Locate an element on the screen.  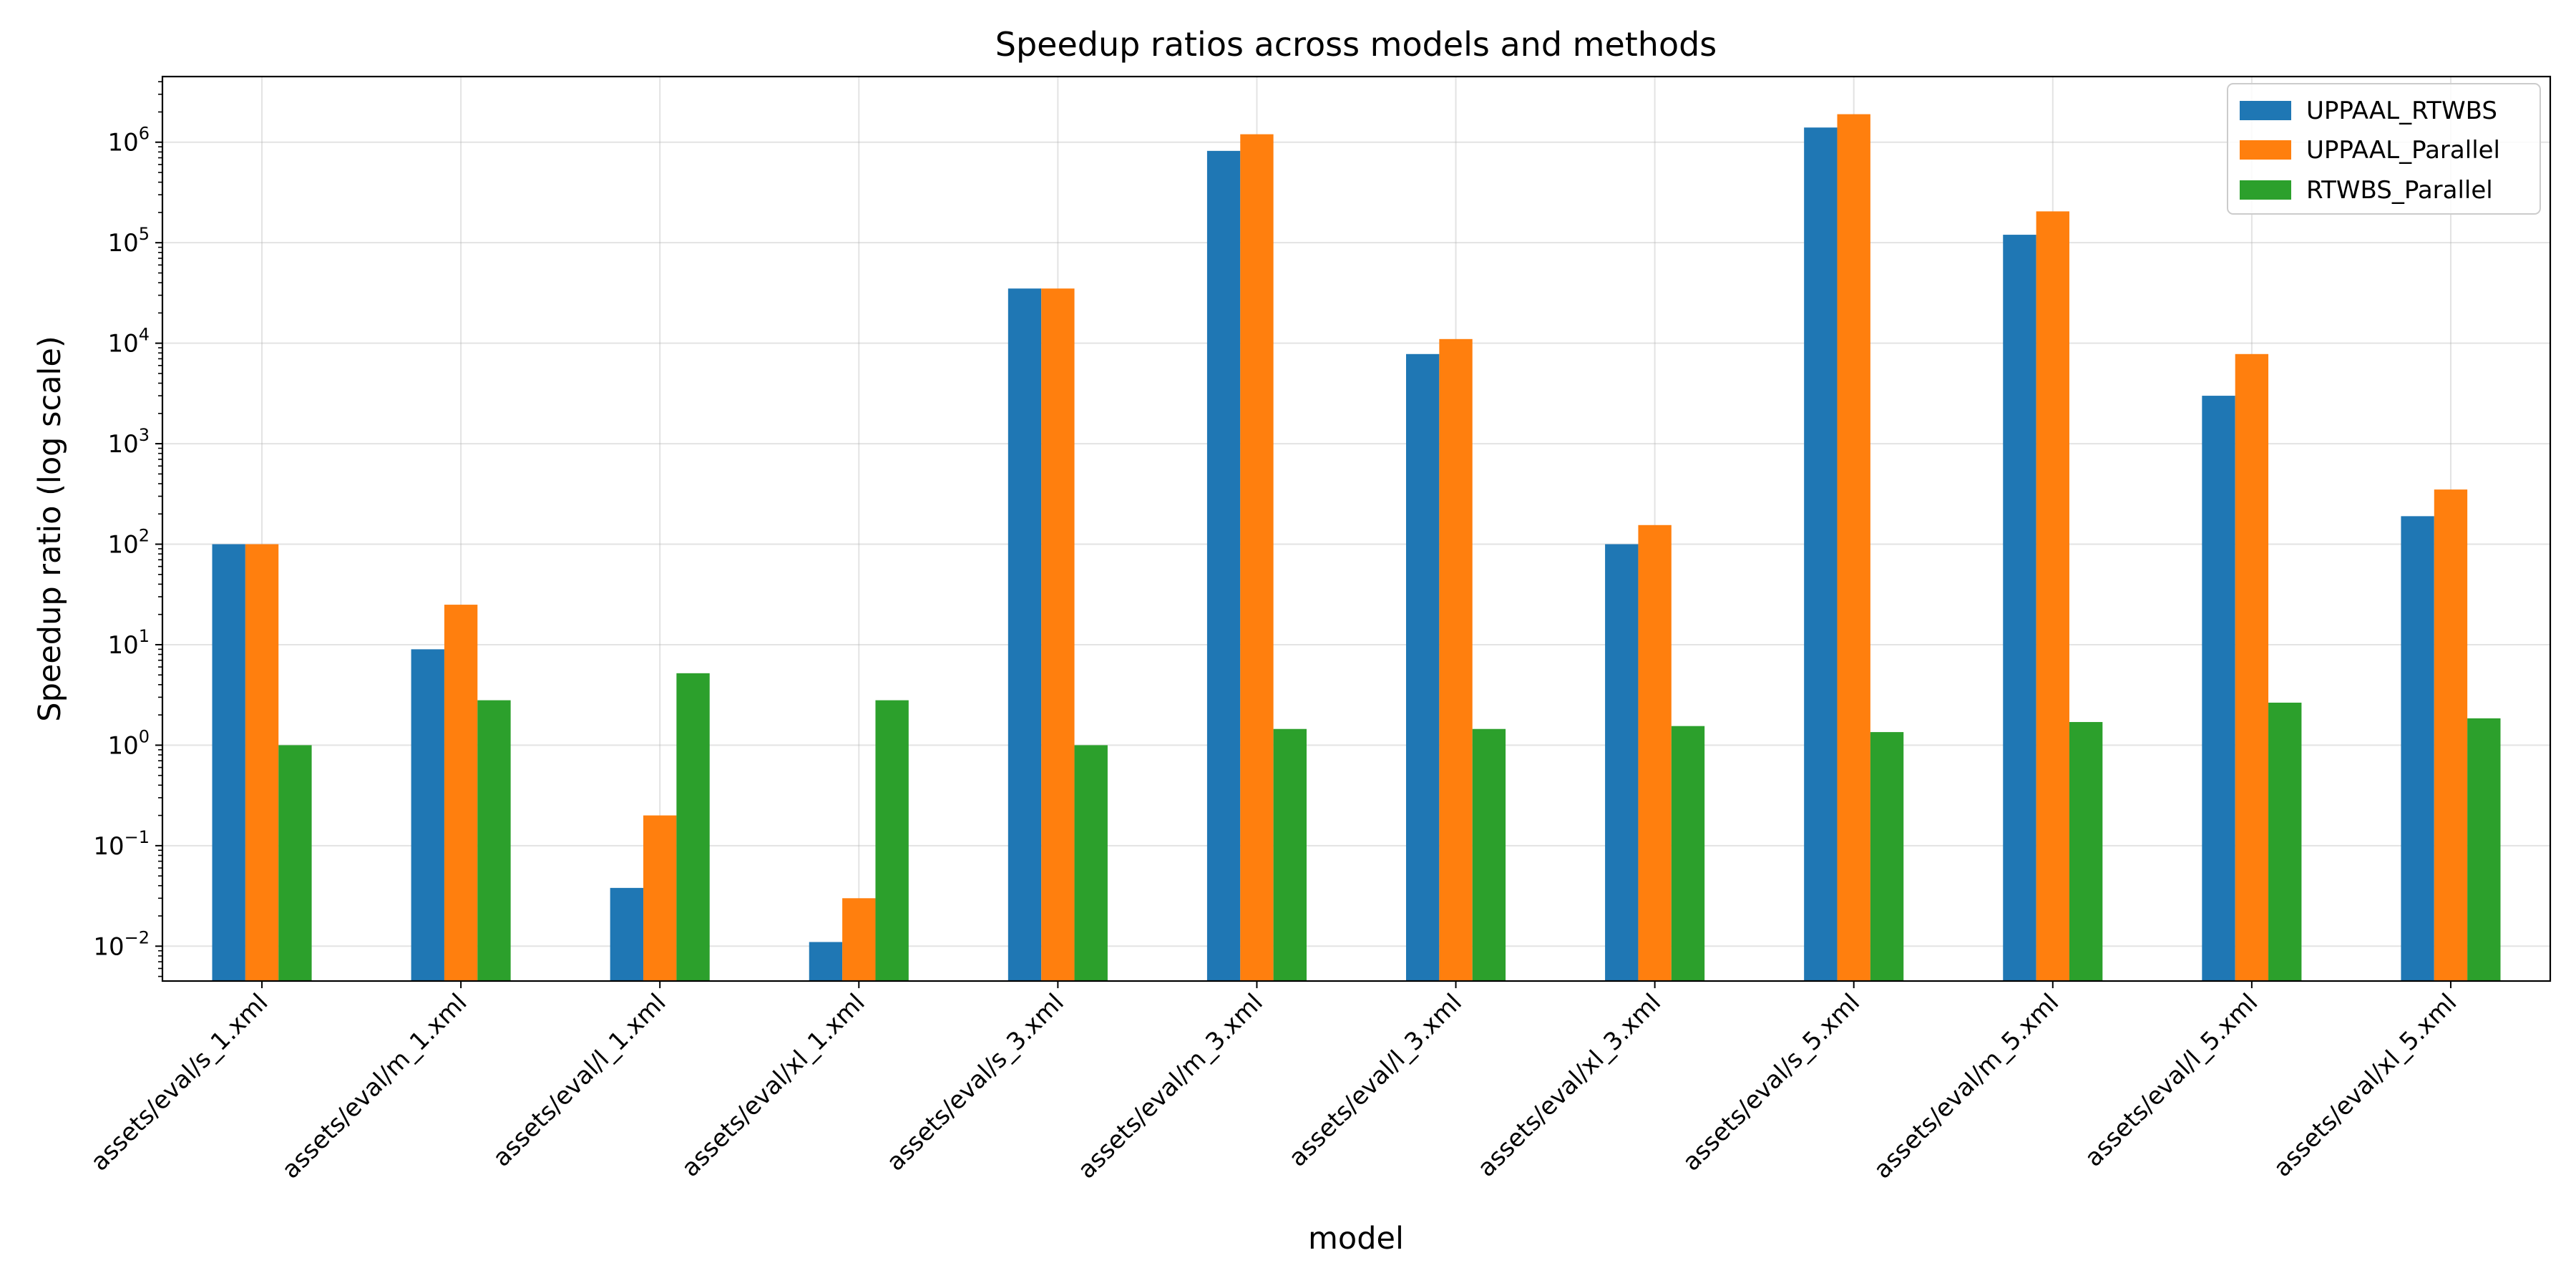
y-axis-label: Speedup ratio (log scale) is located at coordinates (50, 528).